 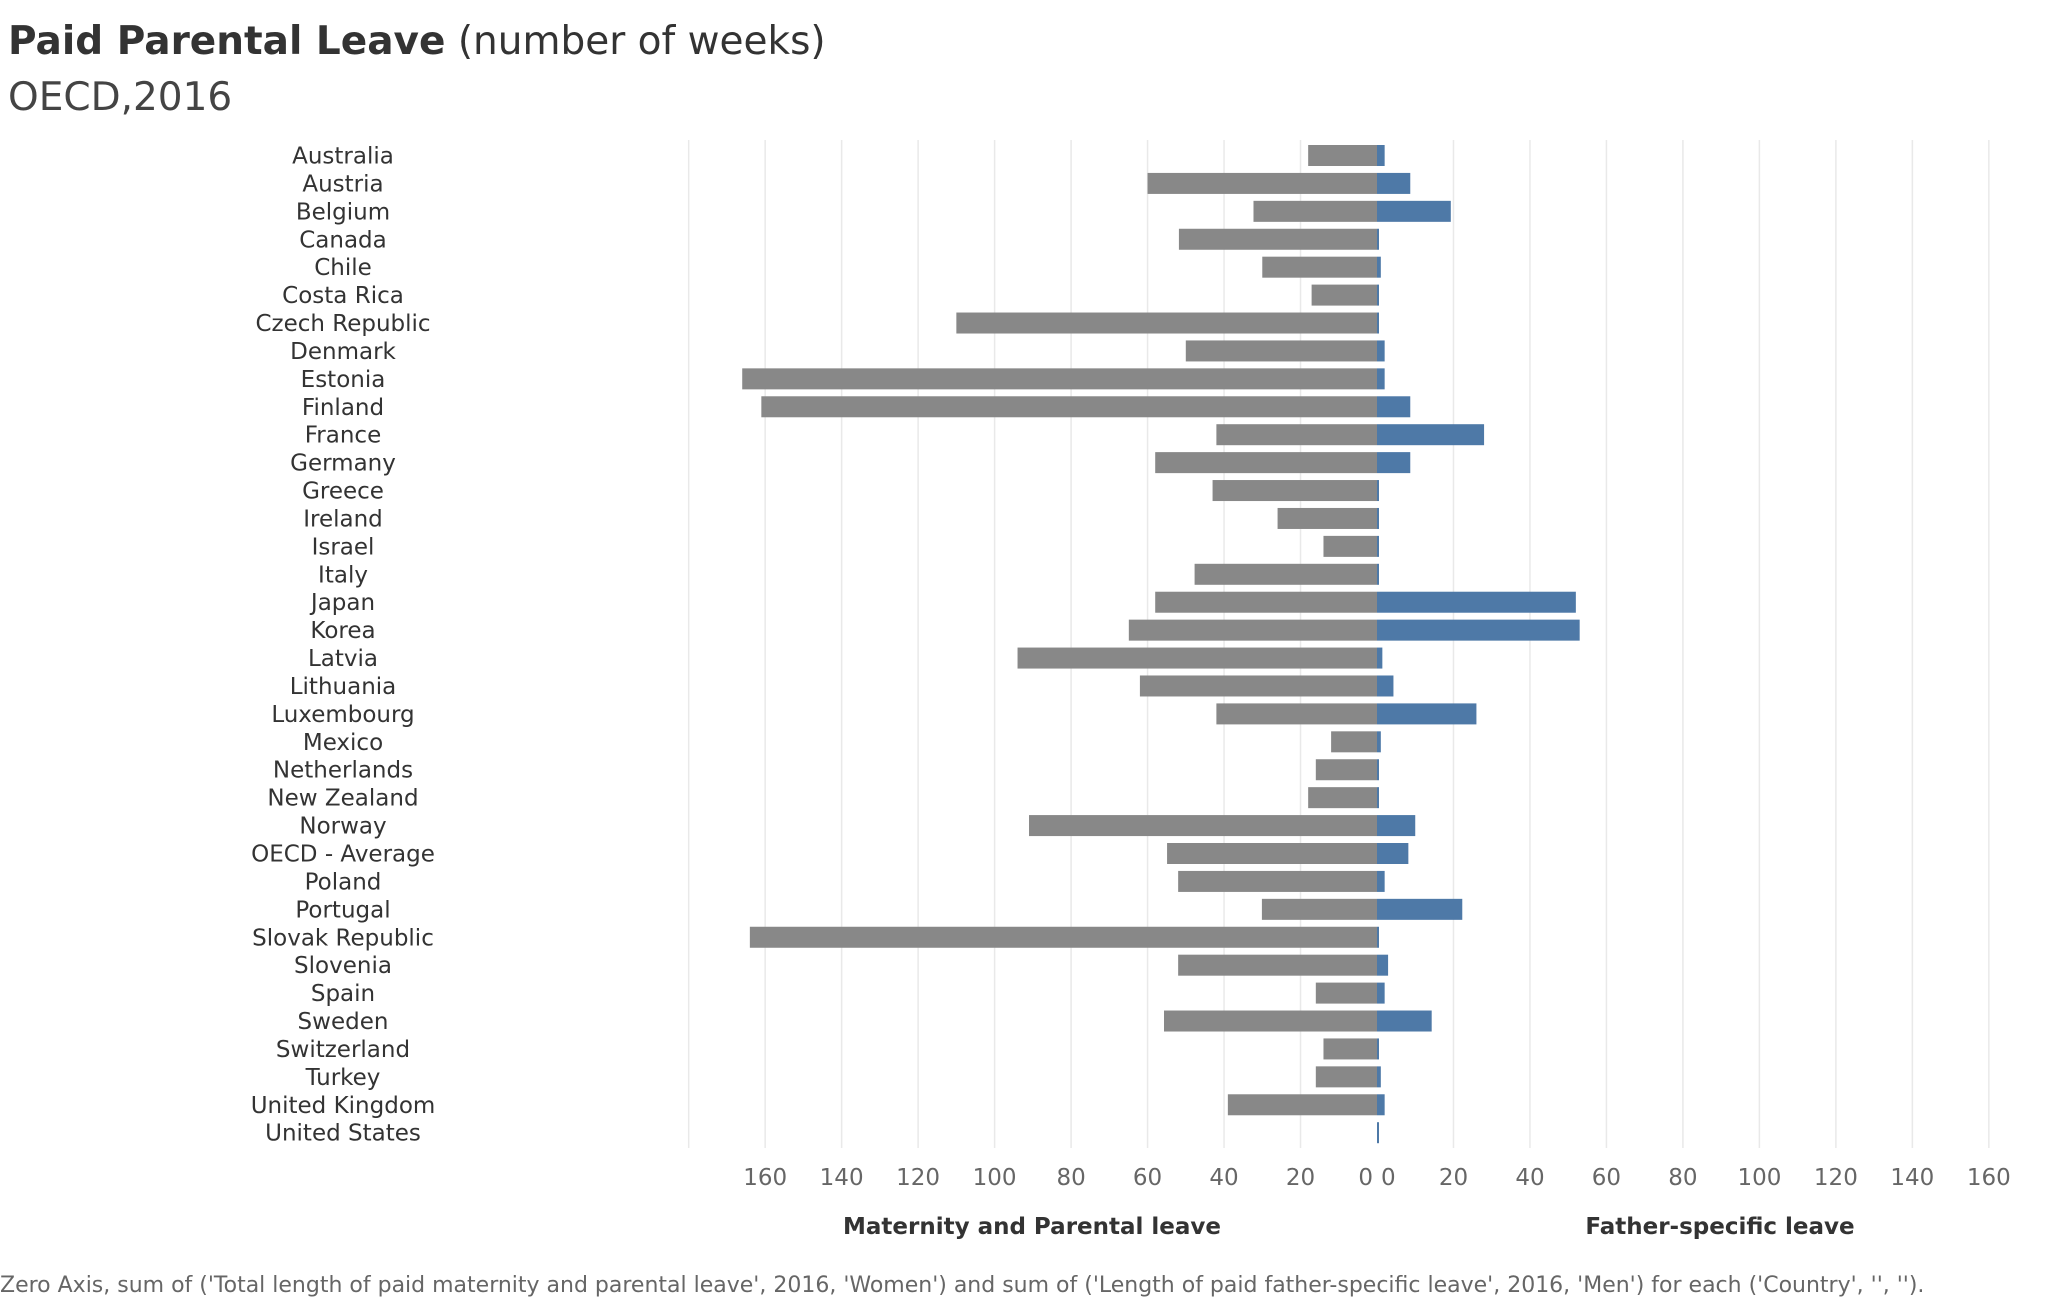 What do you see at coordinates (342, 631) in the screenshot?
I see `country-label: Korea` at bounding box center [342, 631].